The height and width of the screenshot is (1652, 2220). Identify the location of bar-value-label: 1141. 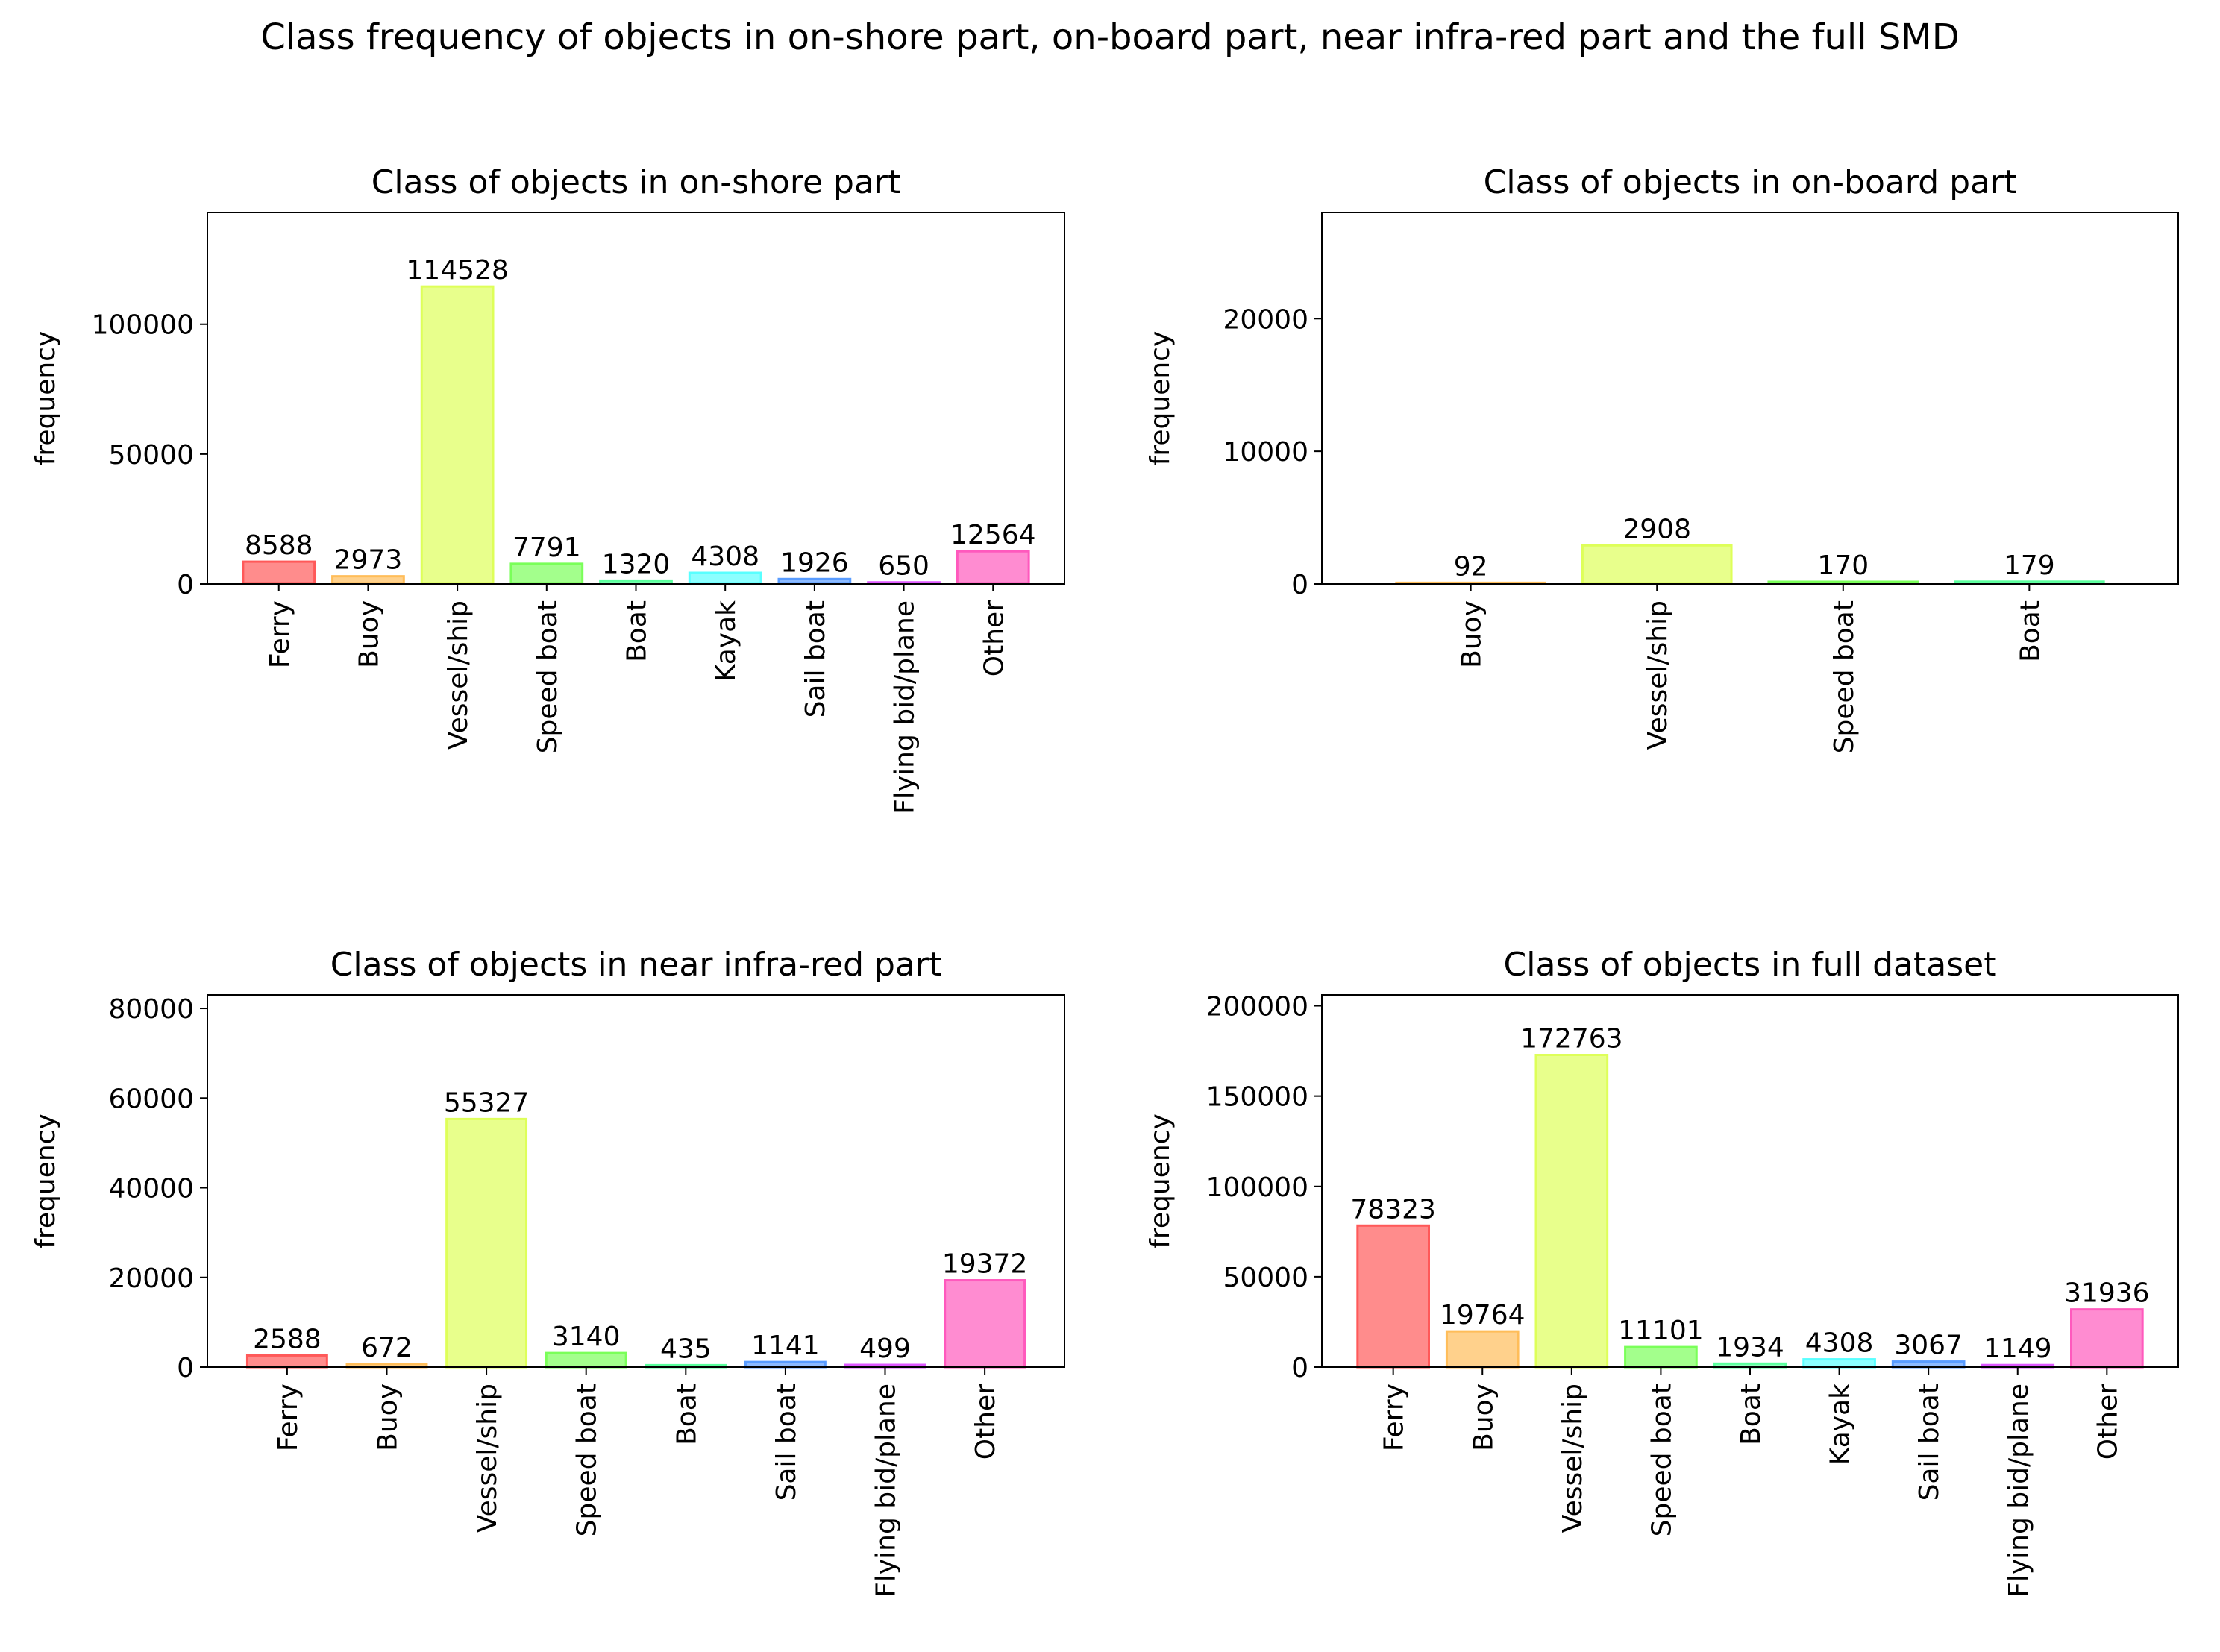
(786, 1346).